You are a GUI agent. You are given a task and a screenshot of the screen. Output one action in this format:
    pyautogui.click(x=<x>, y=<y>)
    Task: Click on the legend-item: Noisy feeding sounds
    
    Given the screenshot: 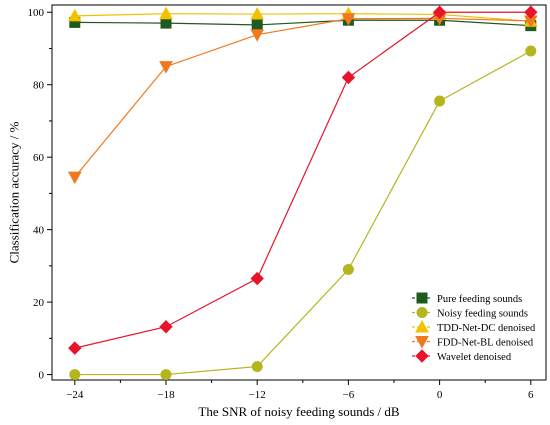 What is the action you would take?
    pyautogui.click(x=470, y=313)
    